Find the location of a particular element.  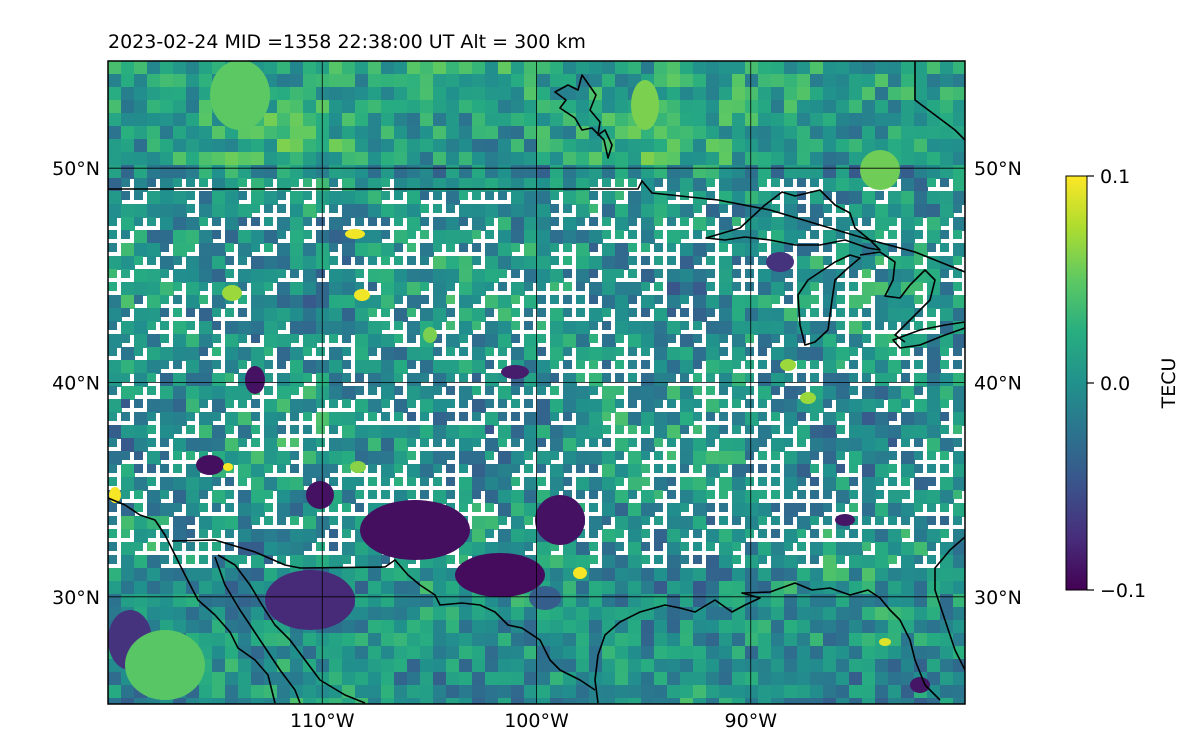

lon-tick-label: 90°W is located at coordinates (751, 721).